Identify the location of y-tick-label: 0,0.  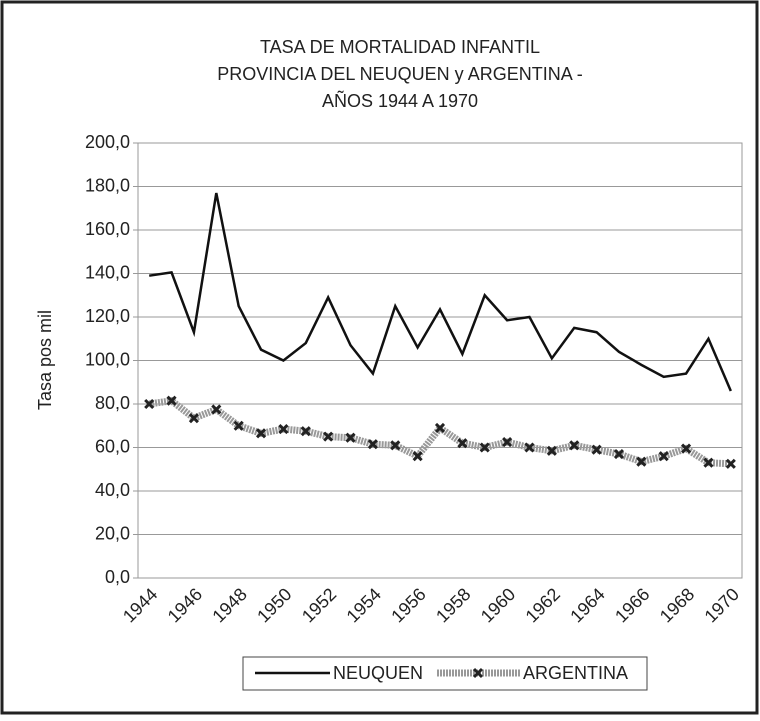
(117, 577).